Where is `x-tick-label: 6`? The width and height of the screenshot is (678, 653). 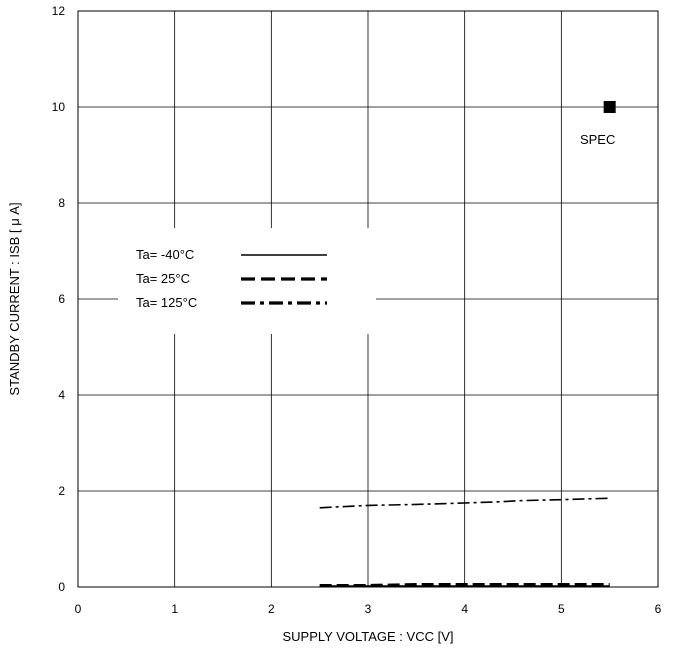 x-tick-label: 6 is located at coordinates (658, 609).